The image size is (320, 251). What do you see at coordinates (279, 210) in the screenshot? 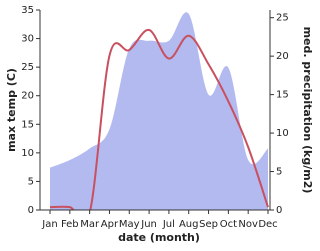
I see `y2-tick-label: 0` at bounding box center [279, 210].